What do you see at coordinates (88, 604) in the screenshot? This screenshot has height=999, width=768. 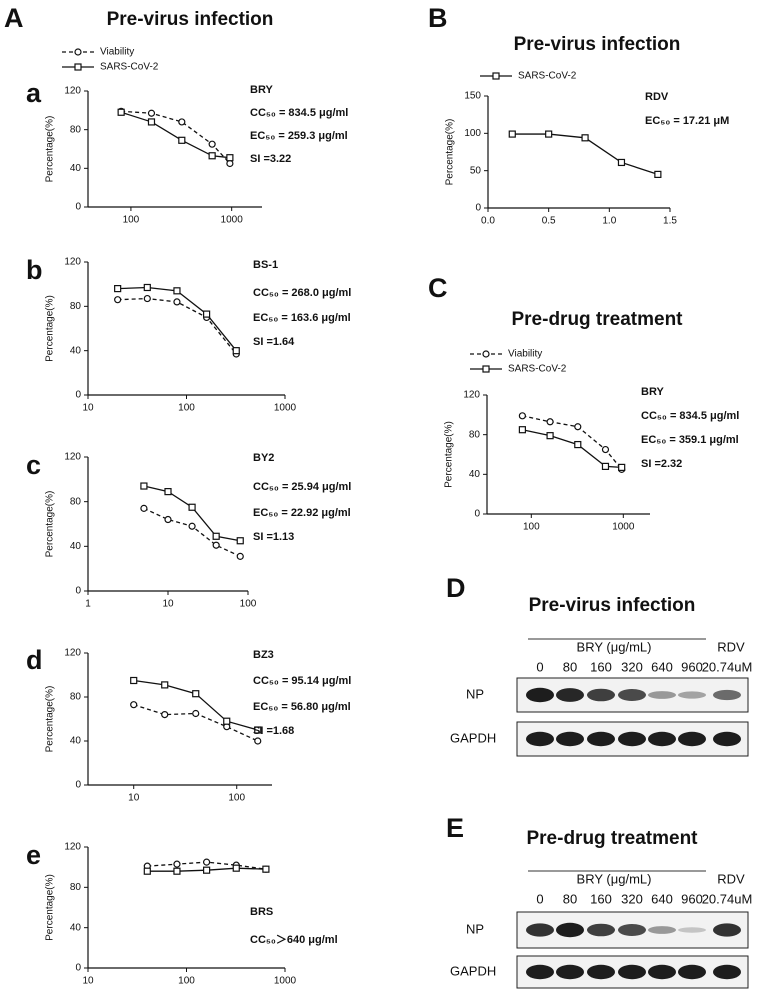 I see `x-tick-label: 1` at bounding box center [88, 604].